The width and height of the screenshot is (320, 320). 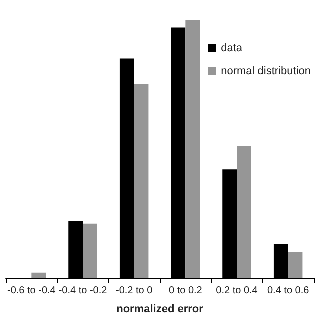 I want to click on x-tick-label: -0.6 to -0.4, so click(x=31, y=291).